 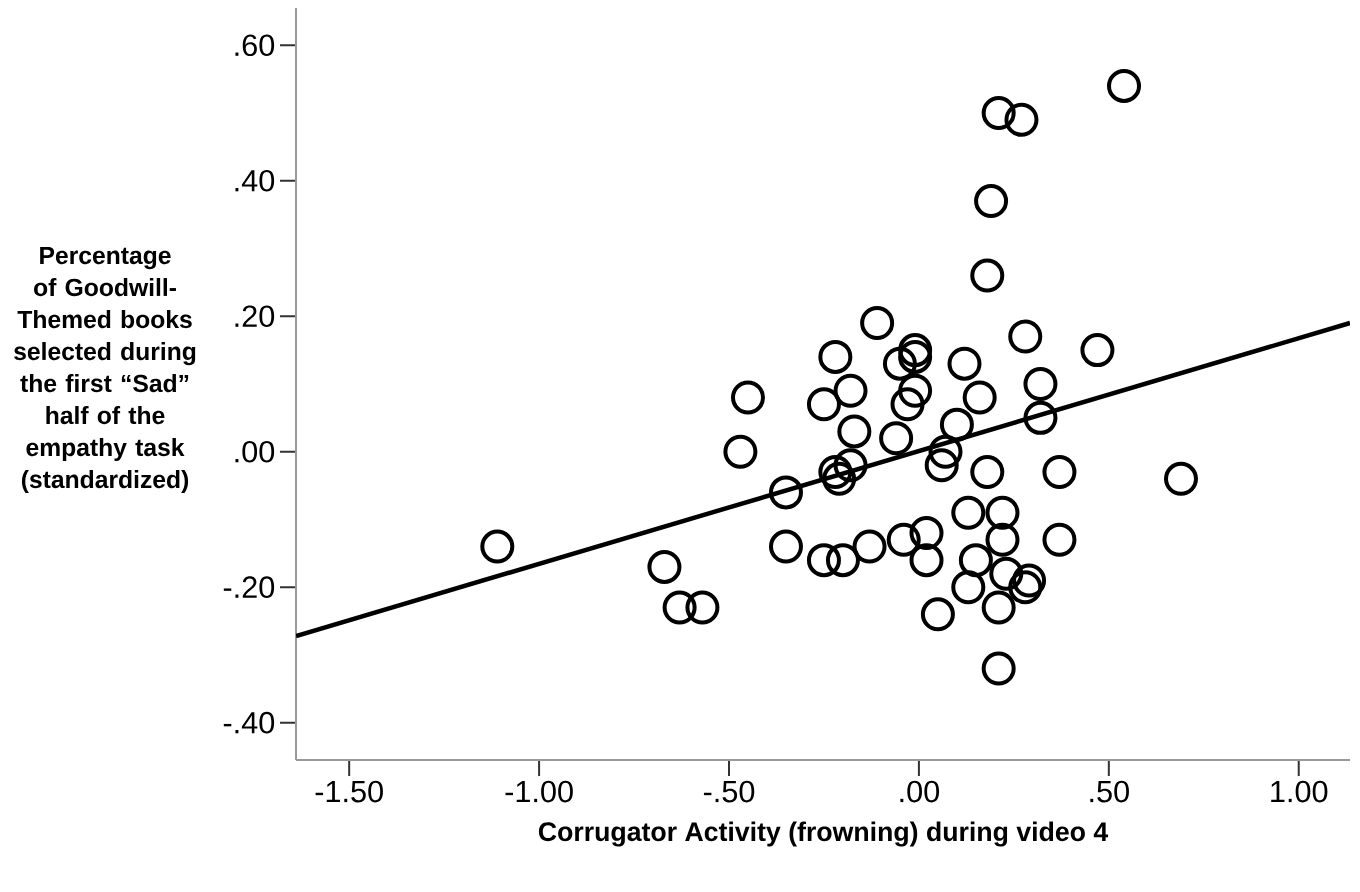 What do you see at coordinates (823, 834) in the screenshot?
I see `x-axis-title: Corrugator Activity (frowning) during video 4` at bounding box center [823, 834].